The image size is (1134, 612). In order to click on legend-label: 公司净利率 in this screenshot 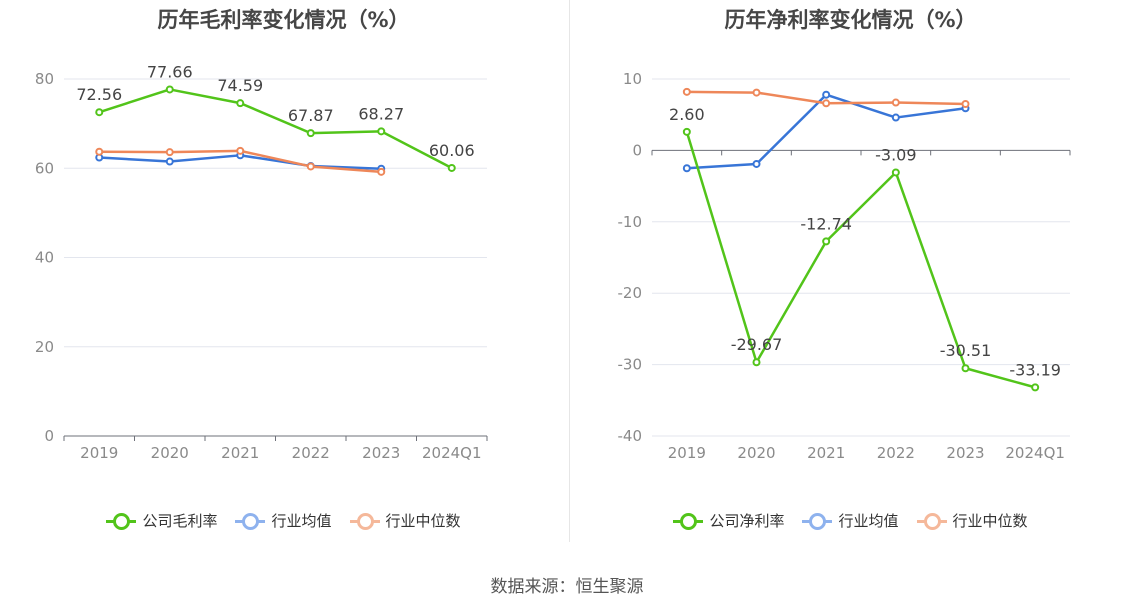, I will do `click(747, 521)`.